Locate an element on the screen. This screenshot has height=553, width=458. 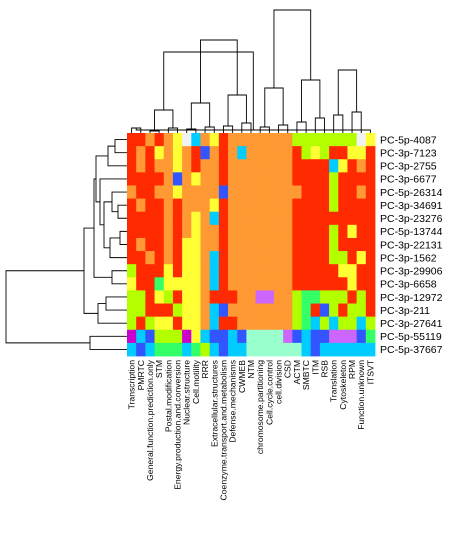
row-label: PC-5p-13744 is located at coordinates (411, 232).